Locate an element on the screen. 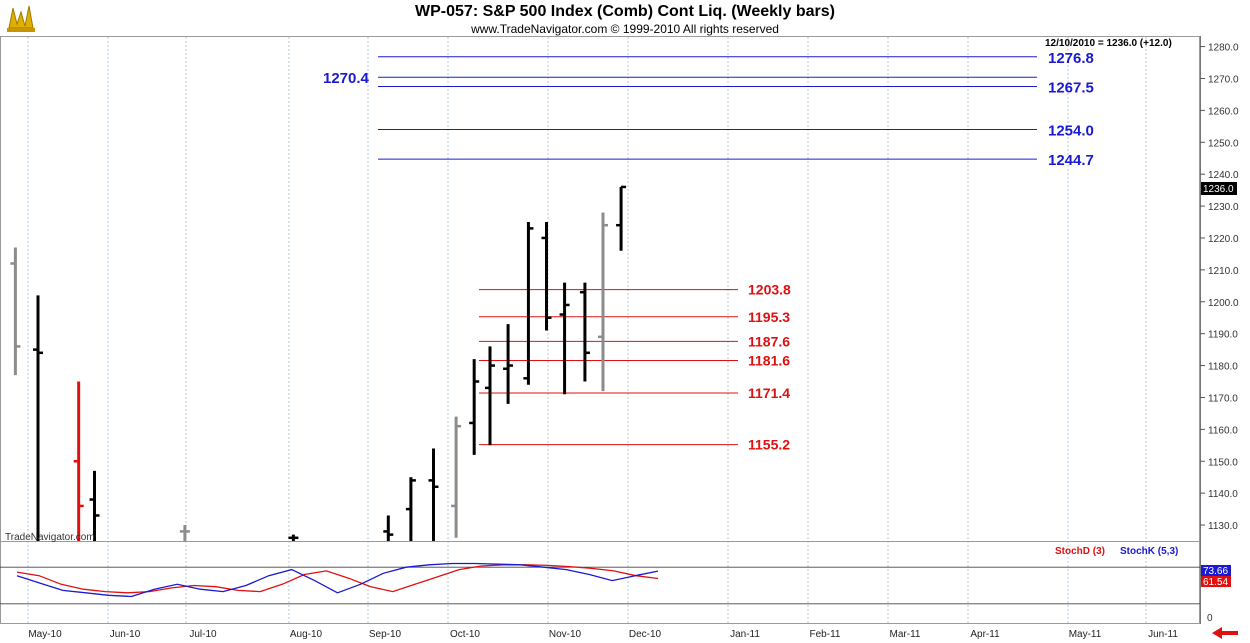 Image resolution: width=1250 pixels, height=643 pixels. stochk-value: 73.66 is located at coordinates (1215, 571).